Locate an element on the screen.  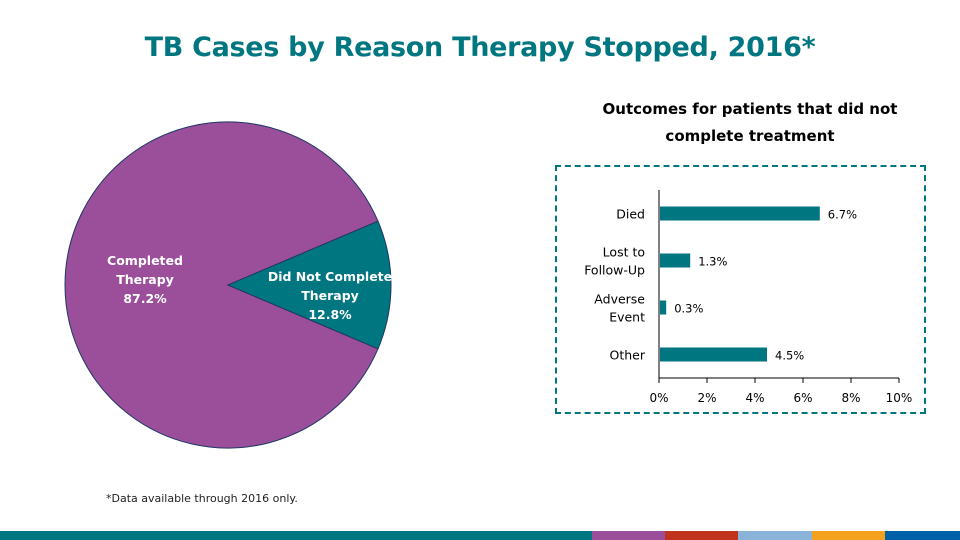
bar-data-label: 6.7% is located at coordinates (842, 215).